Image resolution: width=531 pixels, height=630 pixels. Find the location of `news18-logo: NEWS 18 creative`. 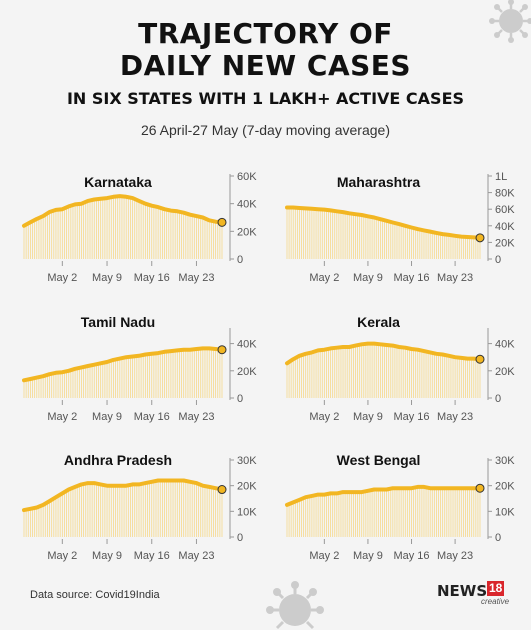

news18-logo: NEWS 18 creative is located at coordinates (473, 594).